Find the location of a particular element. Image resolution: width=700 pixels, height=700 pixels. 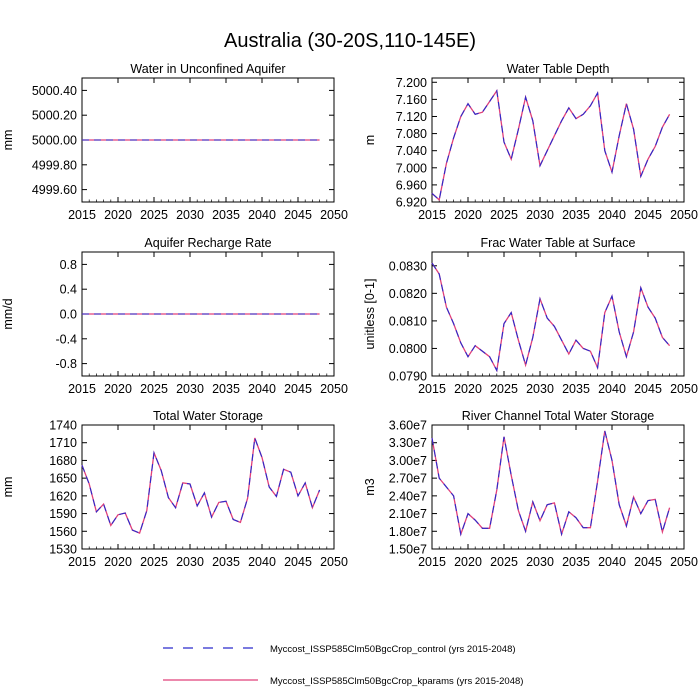

y-tick-label: 1530 is located at coordinates (63, 550).